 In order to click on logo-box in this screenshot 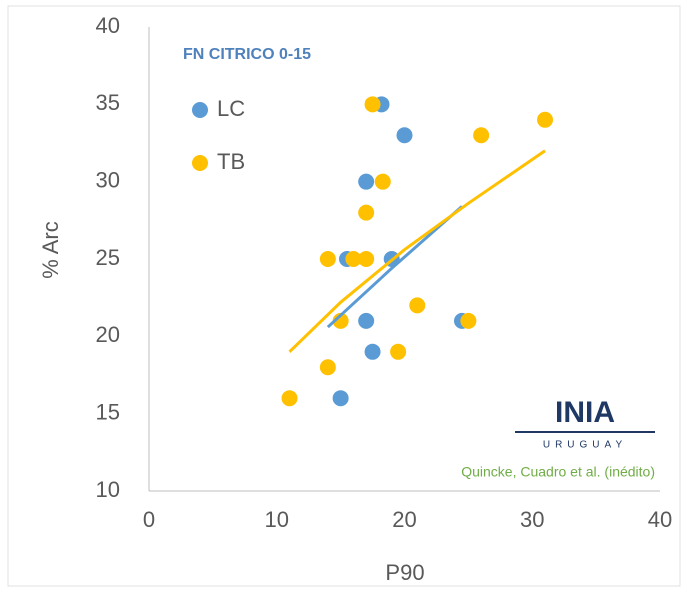, I will do `click(585, 424)`.